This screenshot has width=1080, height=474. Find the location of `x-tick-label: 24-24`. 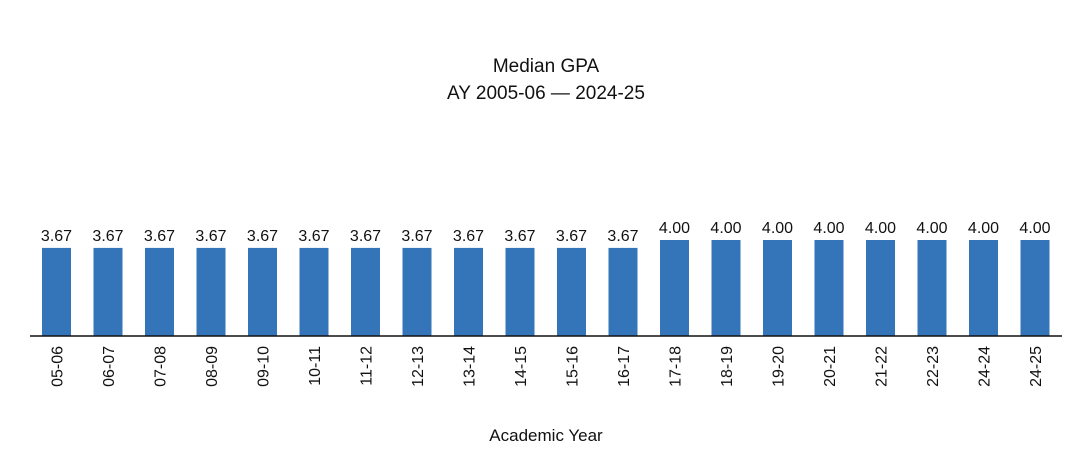

x-tick-label: 24-24 is located at coordinates (985, 366).